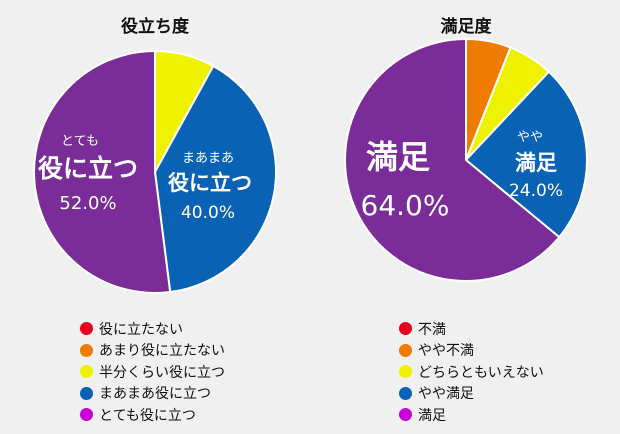 This screenshot has height=434, width=620. Describe the element at coordinates (405, 205) in the screenshot. I see `slice-percent-label: 64.0%` at that location.